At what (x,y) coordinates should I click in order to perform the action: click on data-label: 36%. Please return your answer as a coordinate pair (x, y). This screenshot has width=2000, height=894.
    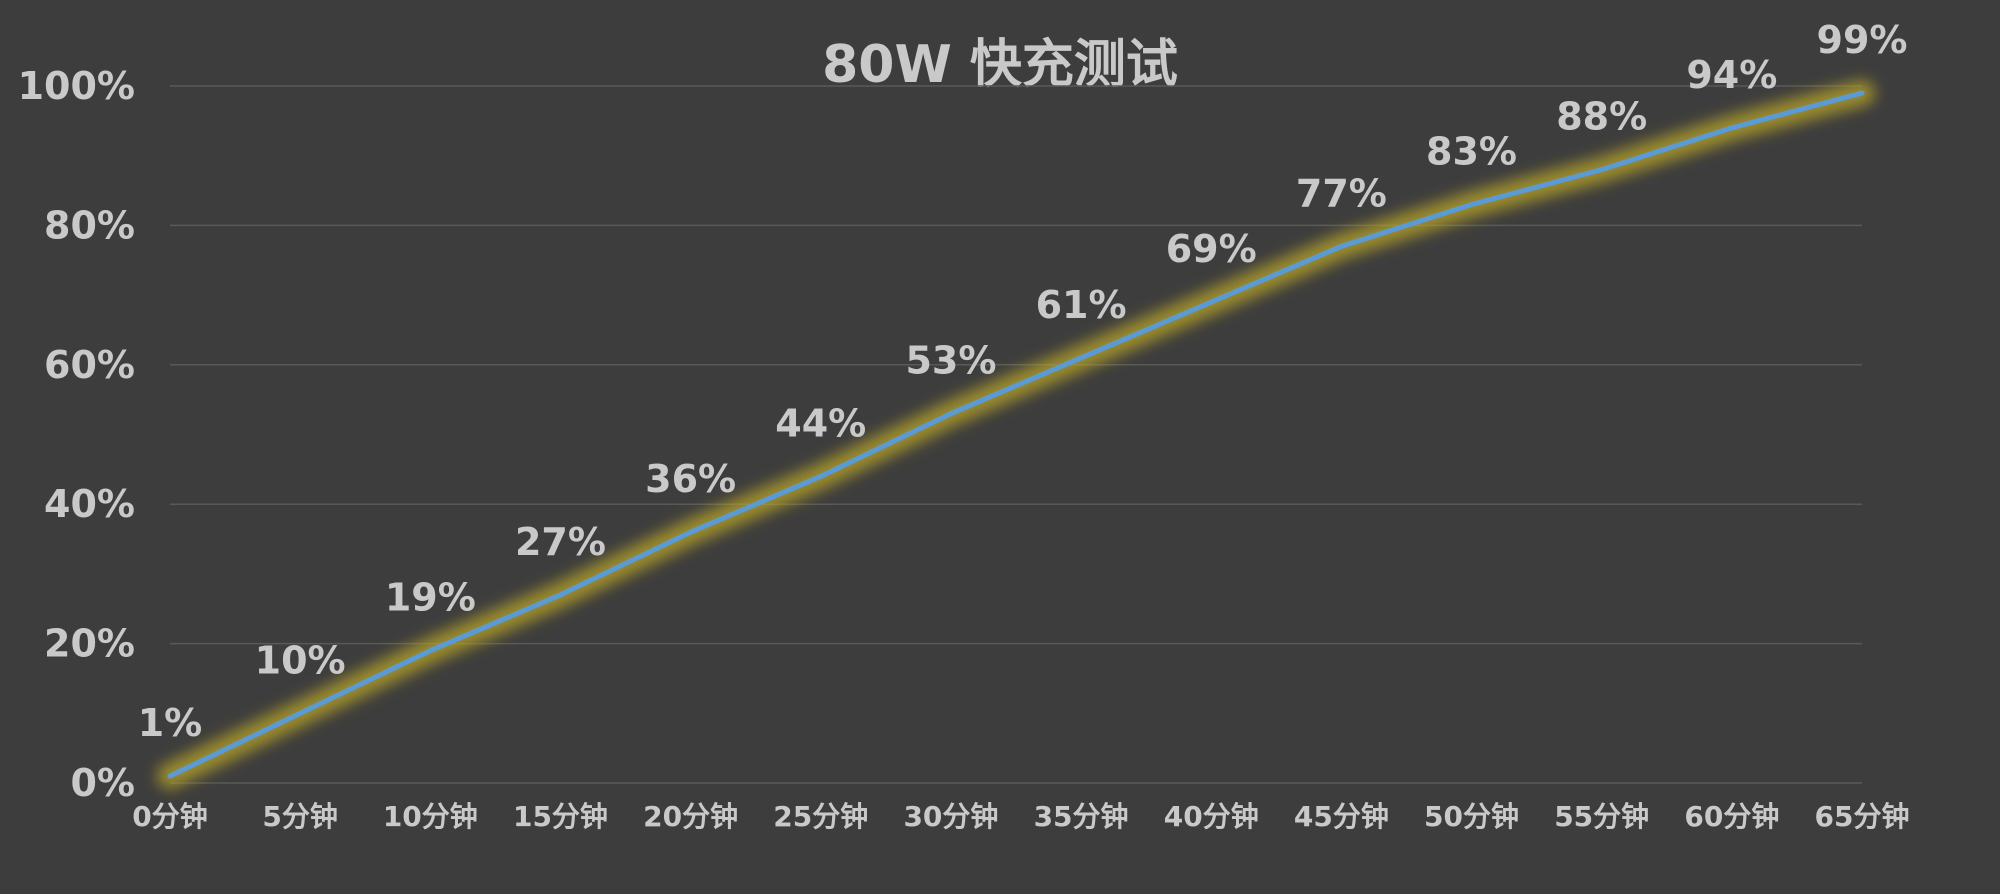
    Looking at the image, I should click on (690, 479).